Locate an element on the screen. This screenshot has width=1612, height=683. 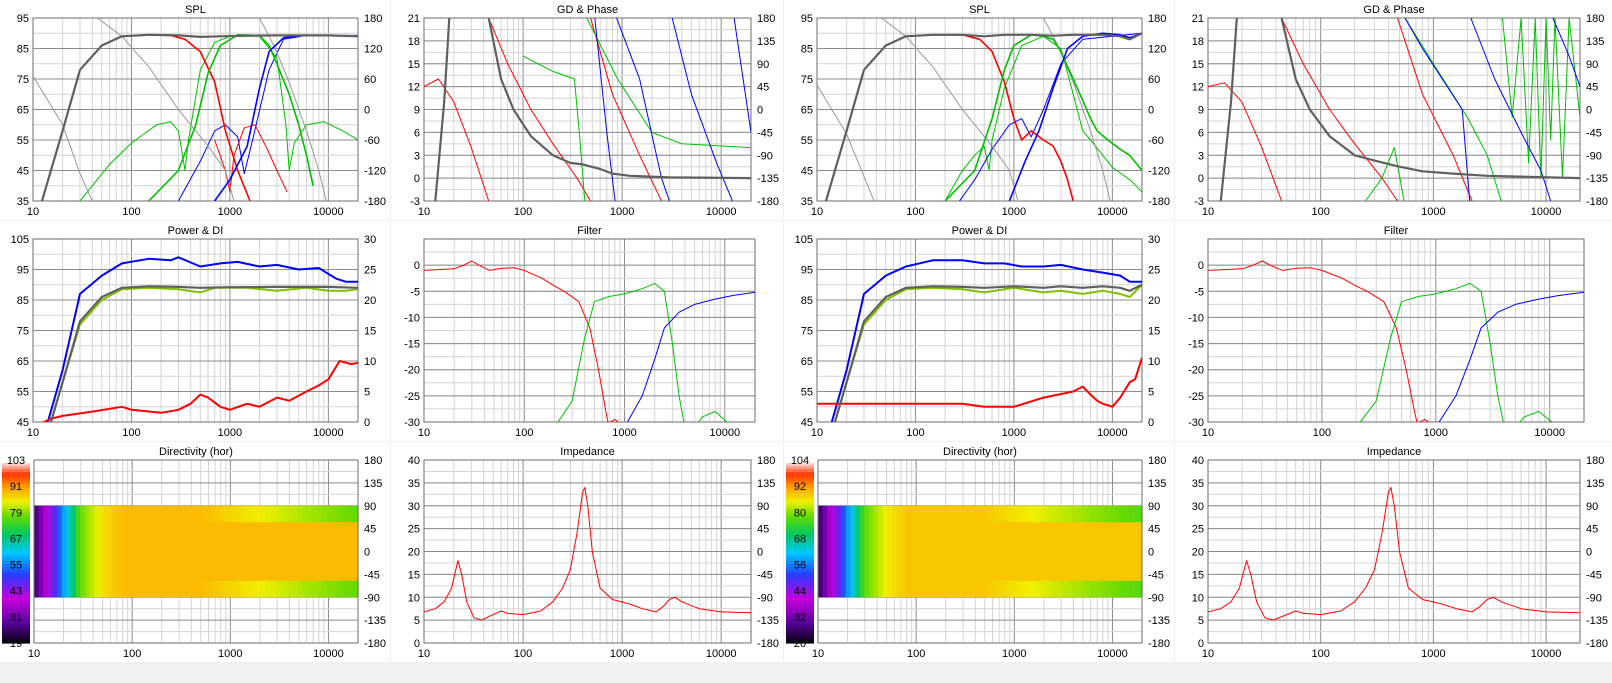
colorbar-tick-label: 55 is located at coordinates (16, 566).